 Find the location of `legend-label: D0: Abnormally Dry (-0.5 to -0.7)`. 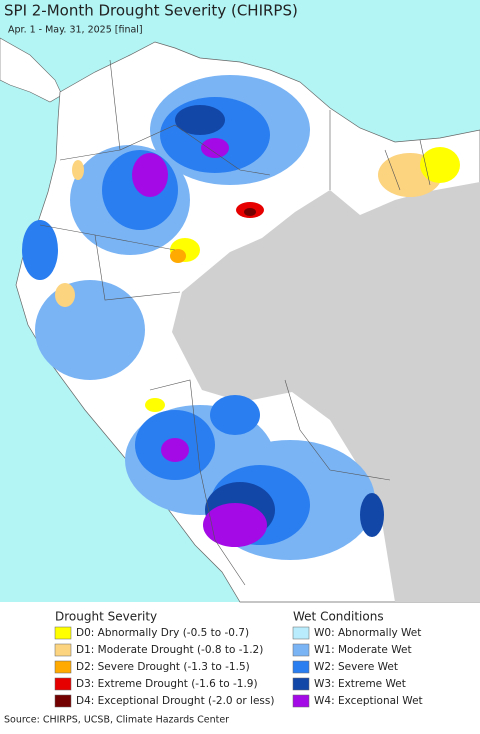

legend-label: D0: Abnormally Dry (-0.5 to -0.7) is located at coordinates (162, 633).